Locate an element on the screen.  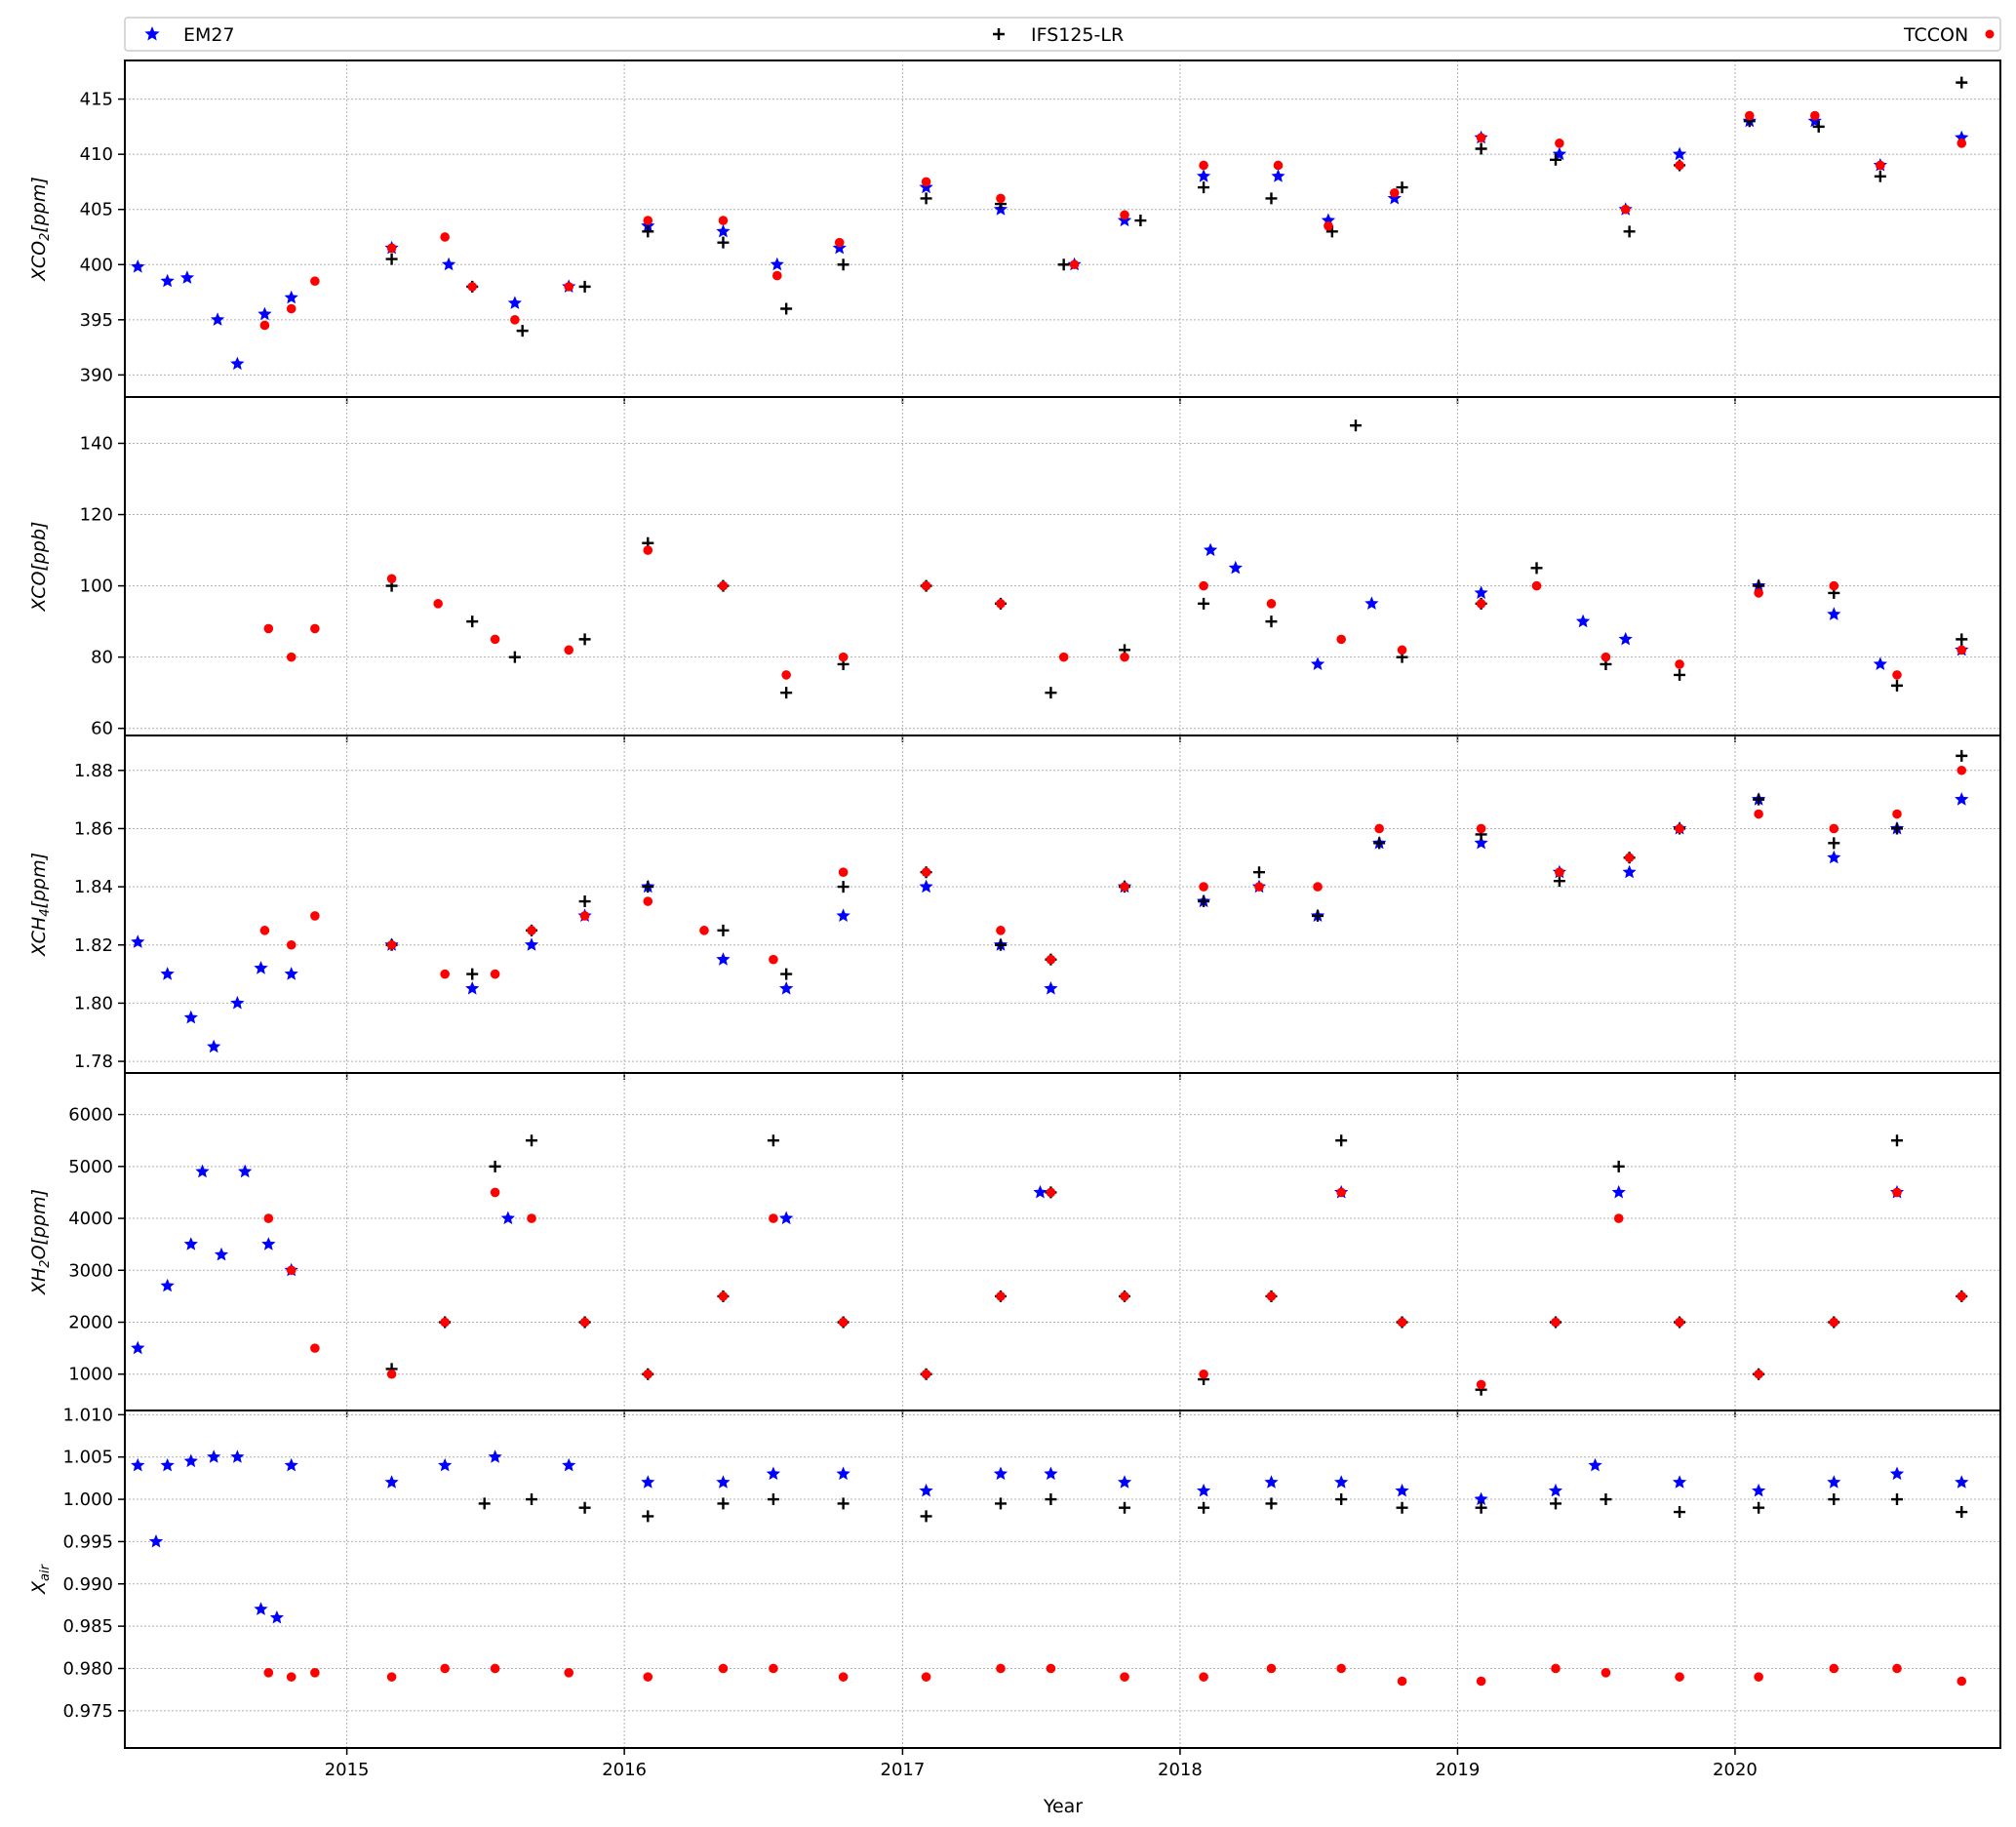
y-tick-label: 3000 is located at coordinates (91, 1270).